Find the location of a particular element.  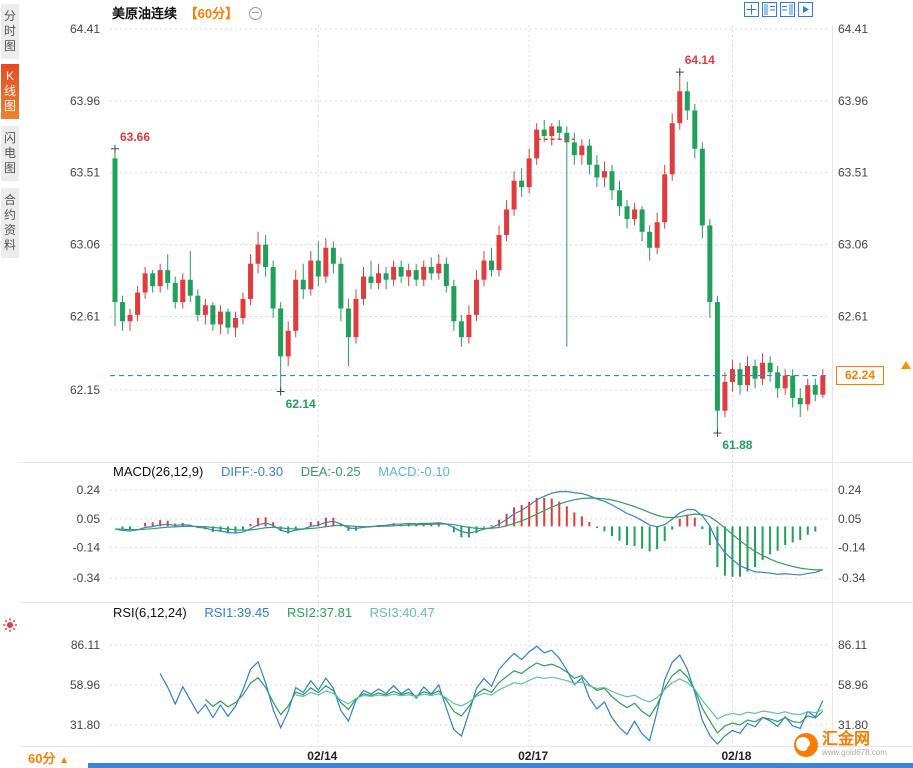

rsi1-value: RSI1:39.45 is located at coordinates (237, 612).